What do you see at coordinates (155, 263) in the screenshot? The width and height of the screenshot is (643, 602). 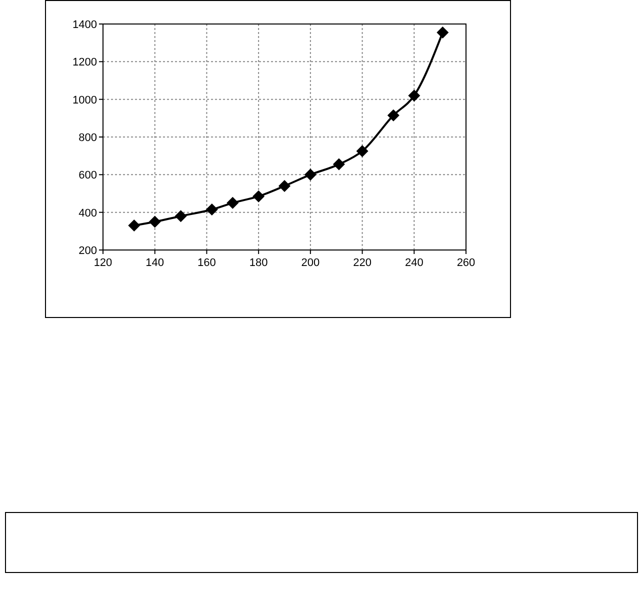 I see `x-tick-label: 140` at bounding box center [155, 263].